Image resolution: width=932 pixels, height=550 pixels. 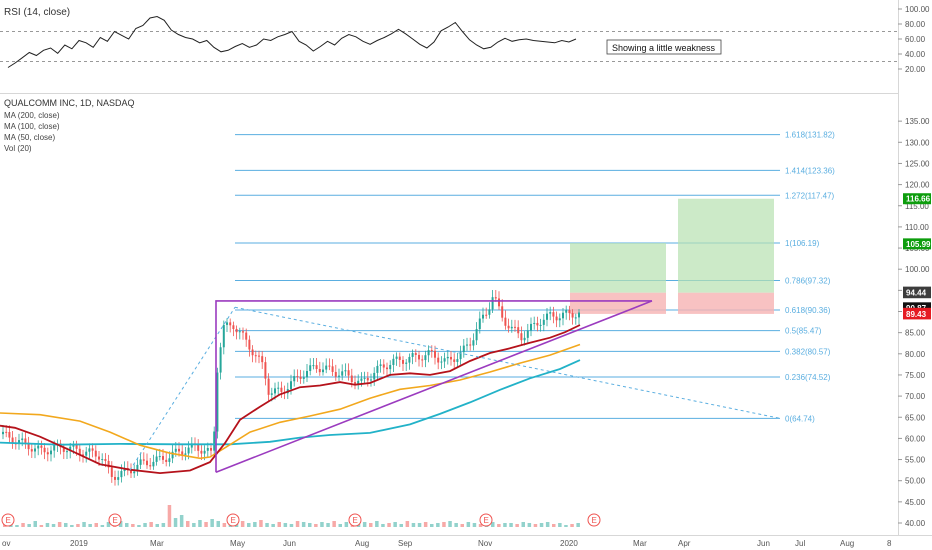 What do you see at coordinates (916, 293) in the screenshot?
I see `price-badge-text: 94.44` at bounding box center [916, 293].